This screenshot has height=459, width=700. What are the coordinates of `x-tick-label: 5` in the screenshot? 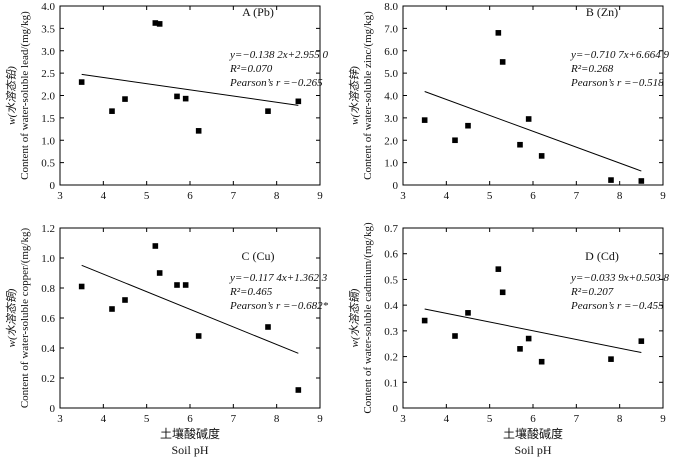 It's located at (147, 196).